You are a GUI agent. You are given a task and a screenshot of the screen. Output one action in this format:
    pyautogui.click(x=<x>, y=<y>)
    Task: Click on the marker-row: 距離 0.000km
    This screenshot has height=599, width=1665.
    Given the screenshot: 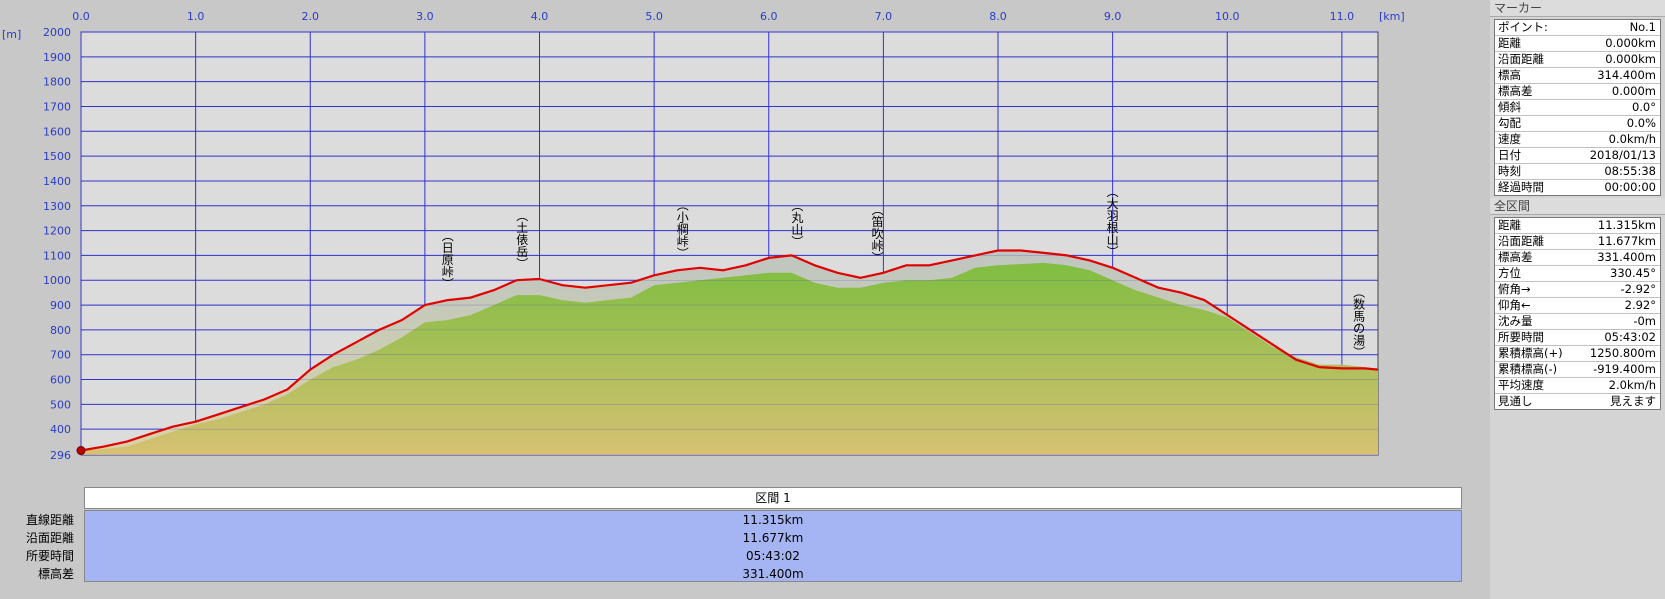 What is the action you would take?
    pyautogui.click(x=1577, y=44)
    